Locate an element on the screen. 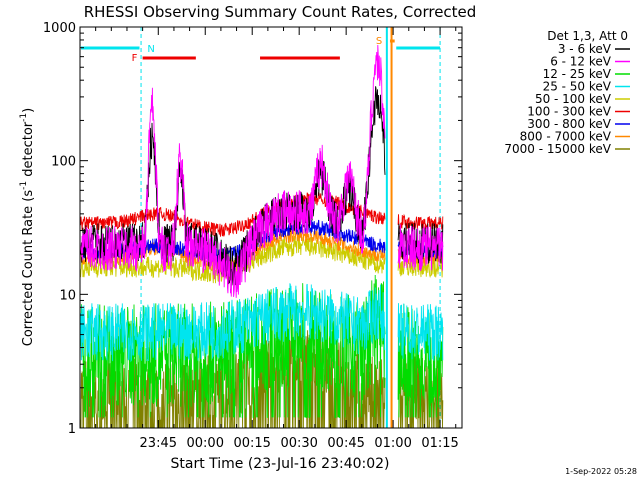 This screenshot has width=640, height=480. legend-label: 7000 - 15000 keV is located at coordinates (557, 149).